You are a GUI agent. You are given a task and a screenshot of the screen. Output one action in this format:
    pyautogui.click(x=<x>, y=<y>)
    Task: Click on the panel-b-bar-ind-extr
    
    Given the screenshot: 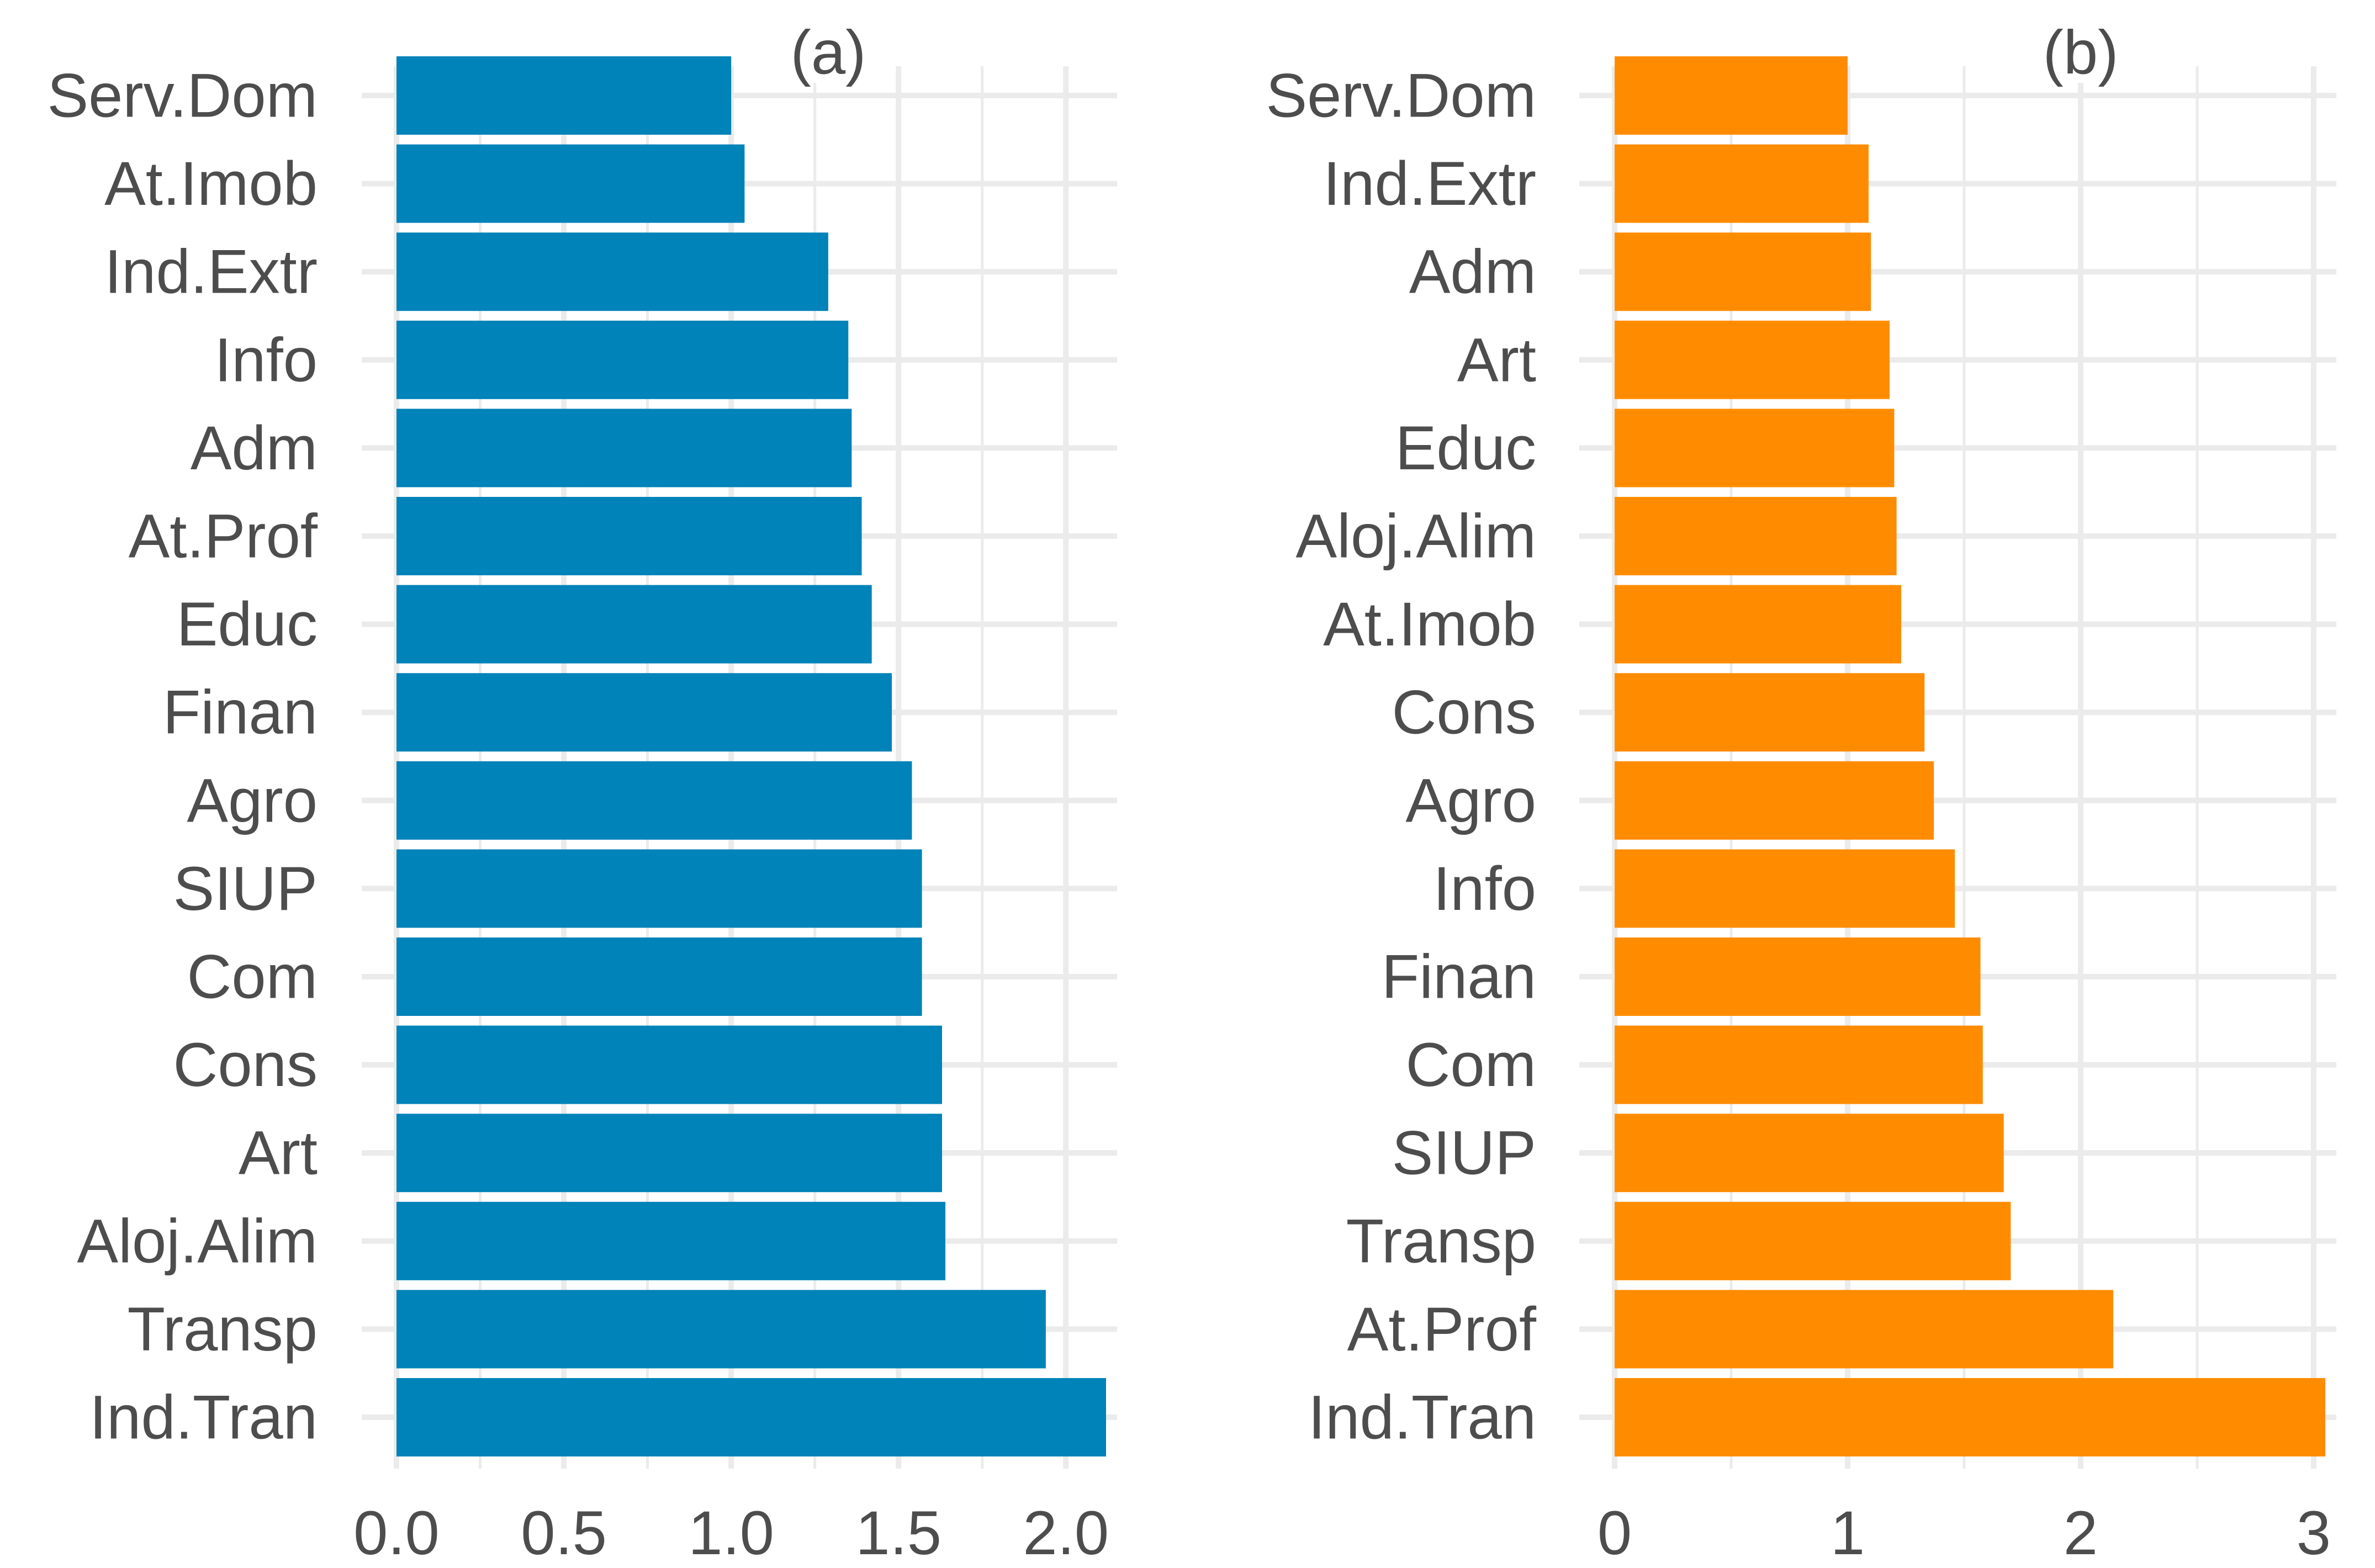 What is the action you would take?
    pyautogui.click(x=1742, y=184)
    